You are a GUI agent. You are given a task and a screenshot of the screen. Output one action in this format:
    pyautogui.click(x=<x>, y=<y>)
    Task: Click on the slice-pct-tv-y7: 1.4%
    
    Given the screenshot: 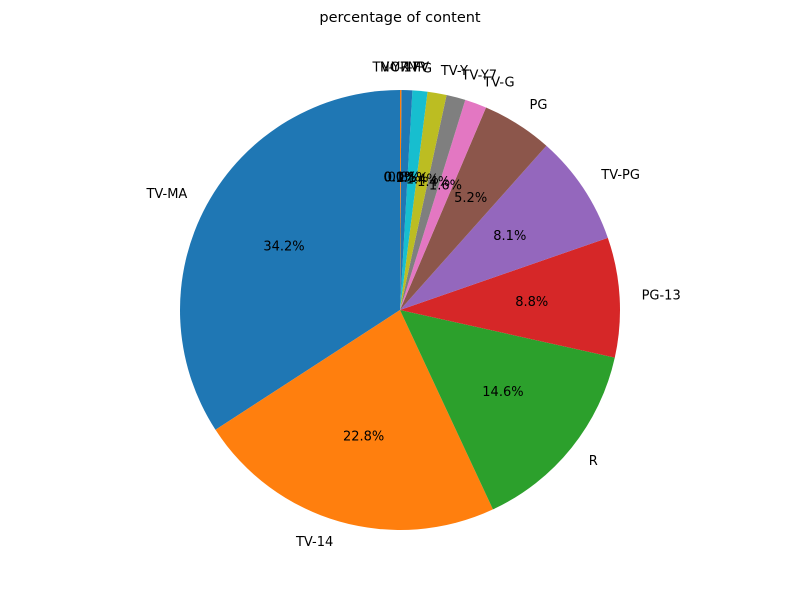 What is the action you would take?
    pyautogui.click(x=433, y=182)
    